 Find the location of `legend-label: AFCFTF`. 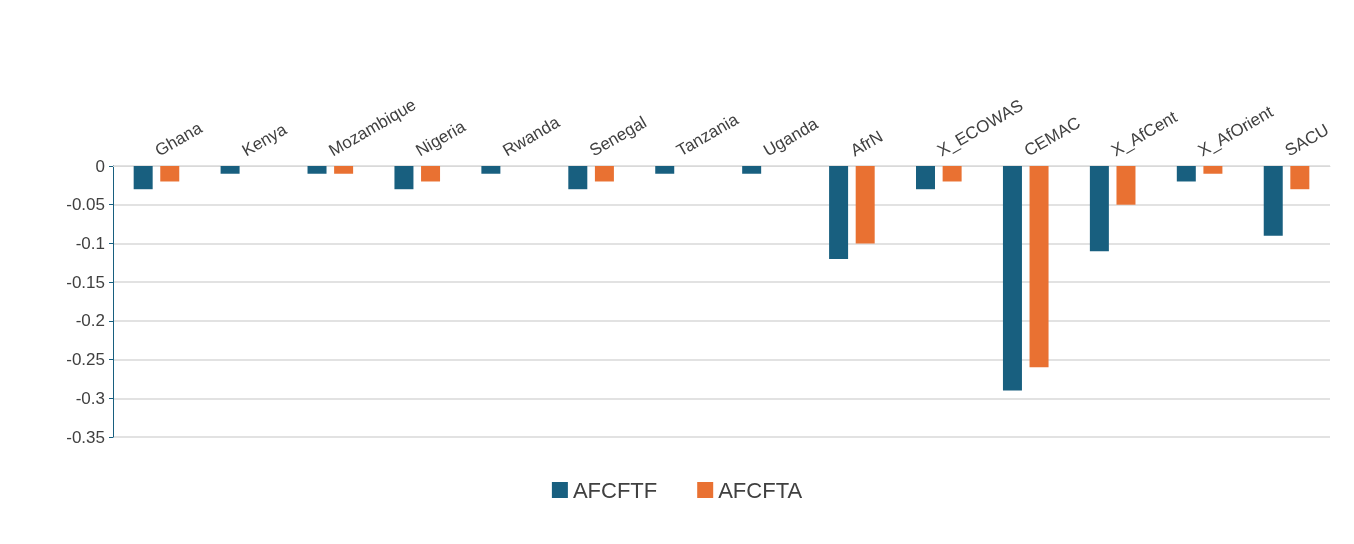

legend-label: AFCFTF is located at coordinates (615, 490).